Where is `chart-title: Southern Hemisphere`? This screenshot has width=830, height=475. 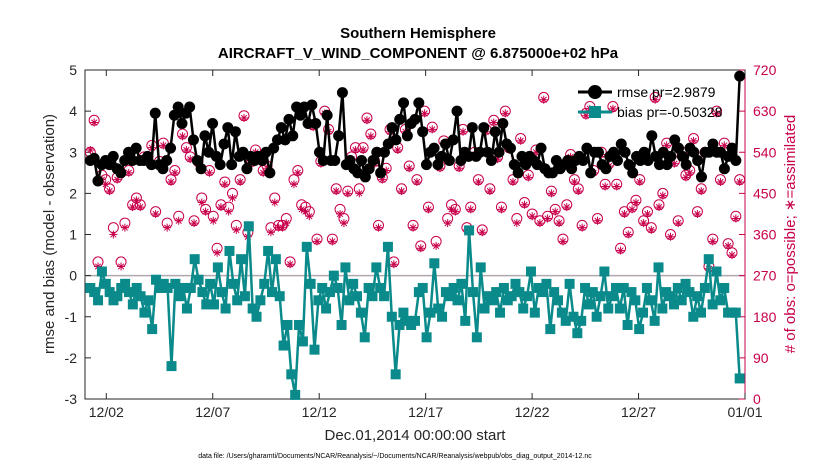
chart-title: Southern Hemisphere is located at coordinates (418, 33).